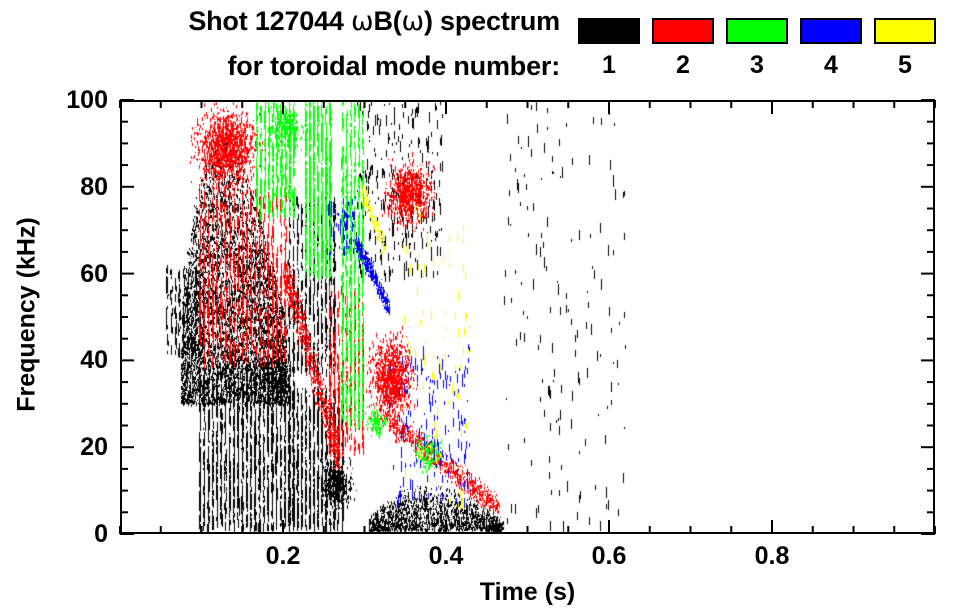  What do you see at coordinates (609, 556) in the screenshot?
I see `x-tick-label-0.6: 0.6` at bounding box center [609, 556].